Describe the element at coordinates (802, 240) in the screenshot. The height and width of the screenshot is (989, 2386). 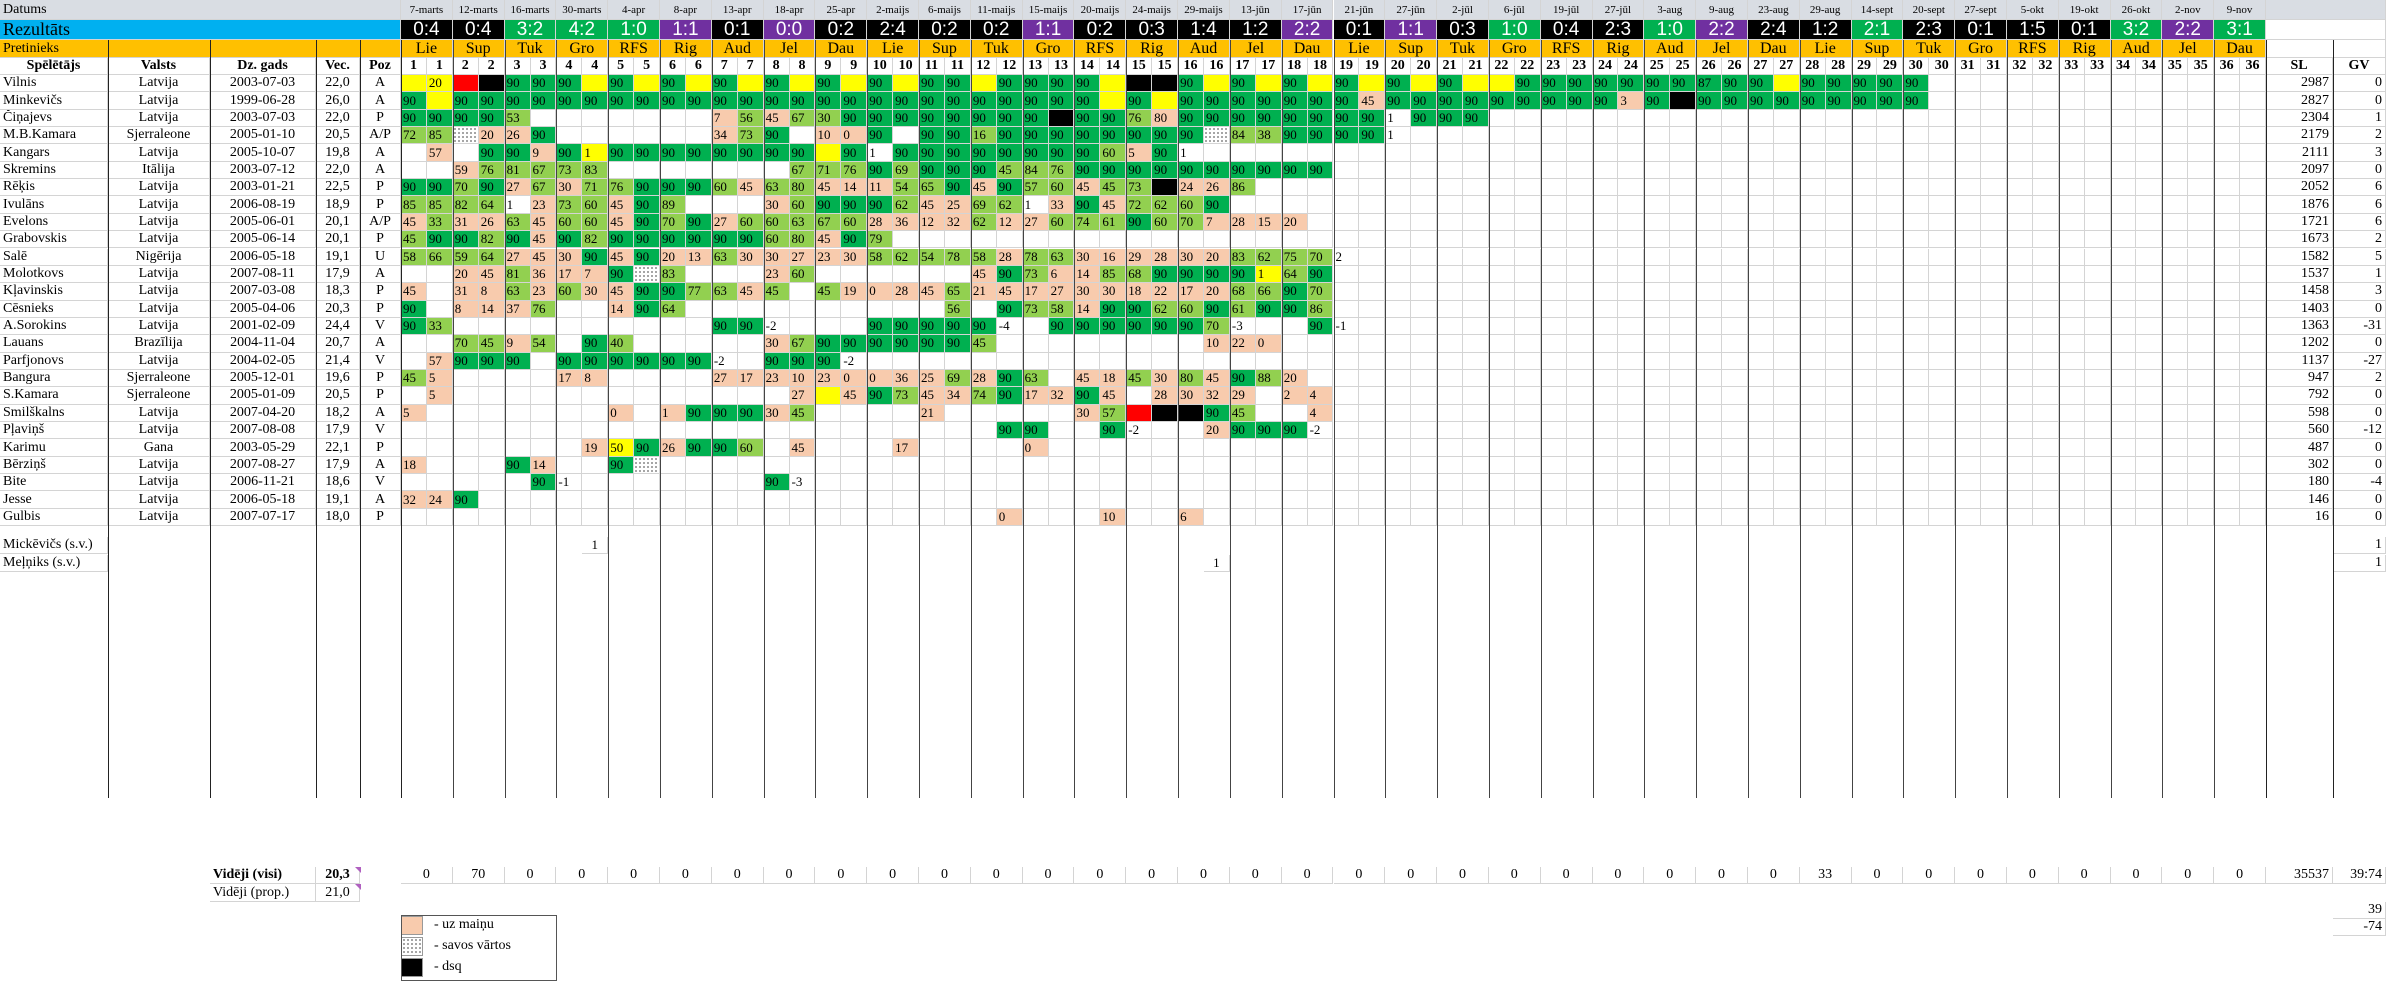
I see `appearance-cell: 80` at that location.